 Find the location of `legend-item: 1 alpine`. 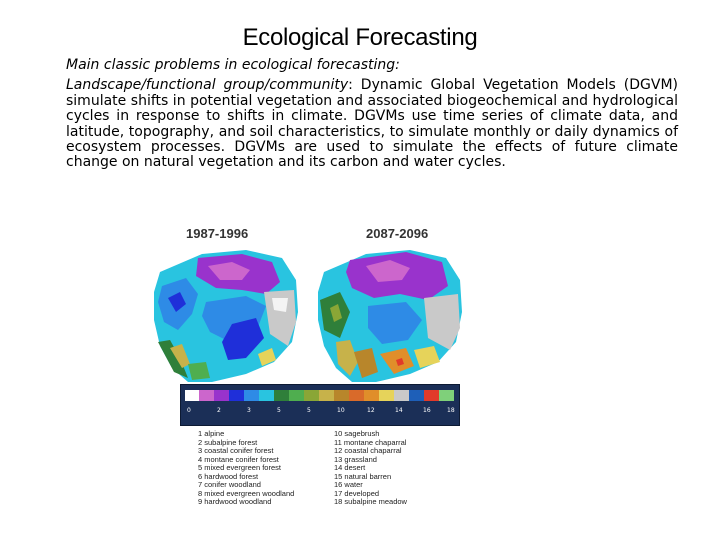

legend-item: 1 alpine is located at coordinates (211, 433).